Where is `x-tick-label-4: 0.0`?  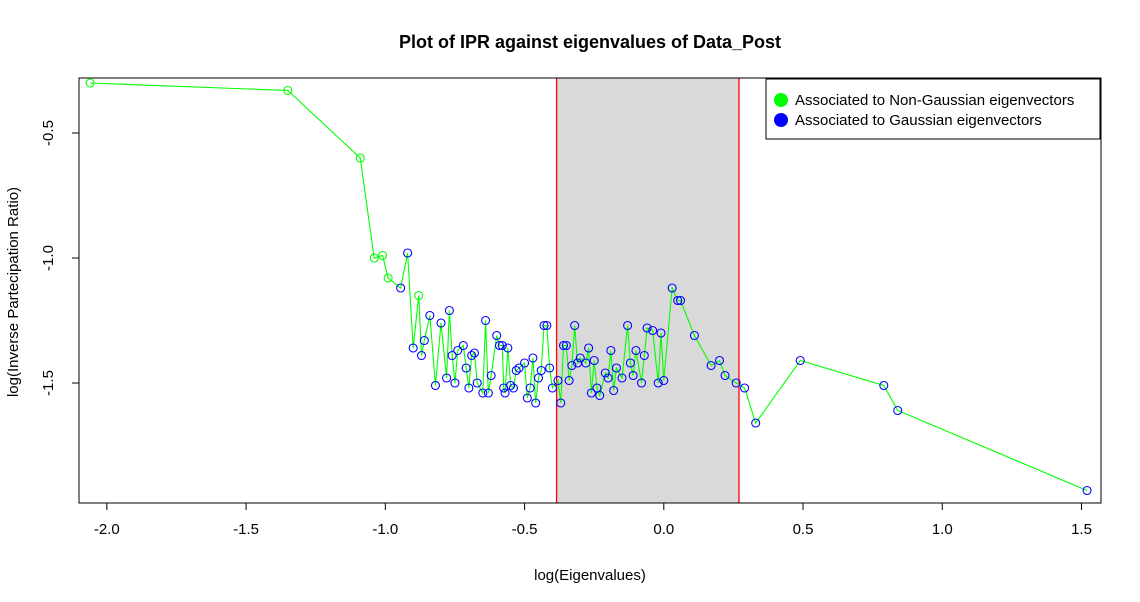
x-tick-label-4: 0.0 is located at coordinates (663, 529).